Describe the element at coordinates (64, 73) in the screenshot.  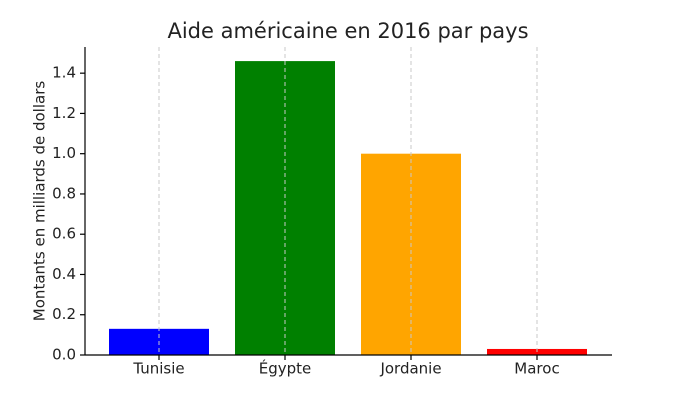
I see `y-tick-label: 1.4` at that location.